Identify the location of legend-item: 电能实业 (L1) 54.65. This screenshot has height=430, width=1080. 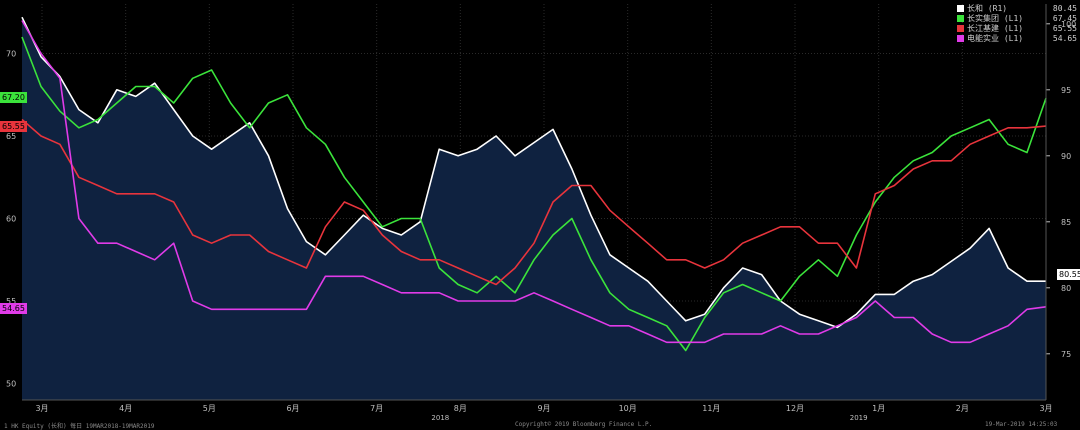
(1017, 39).